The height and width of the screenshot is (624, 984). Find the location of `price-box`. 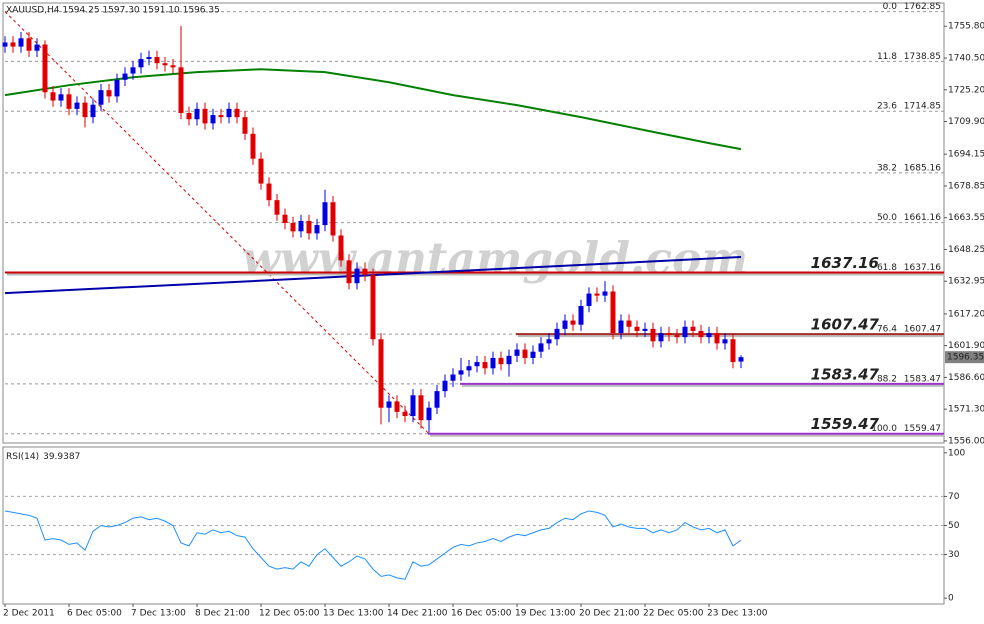

price-box is located at coordinates (964, 357).